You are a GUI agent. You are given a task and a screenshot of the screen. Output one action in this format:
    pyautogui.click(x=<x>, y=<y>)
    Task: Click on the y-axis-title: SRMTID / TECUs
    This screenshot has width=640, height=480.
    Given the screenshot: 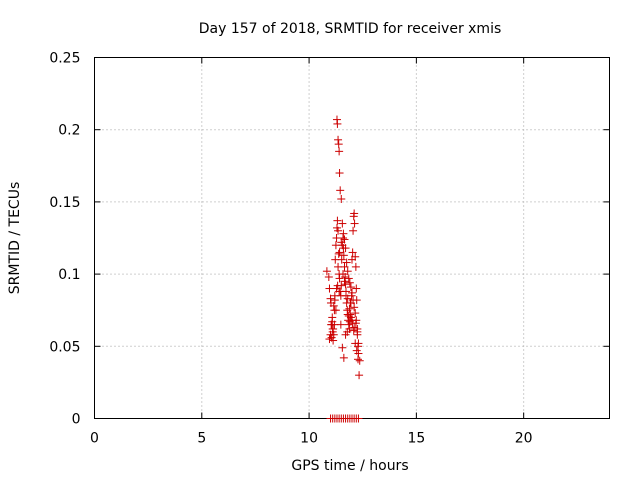 What is the action you would take?
    pyautogui.click(x=15, y=238)
    